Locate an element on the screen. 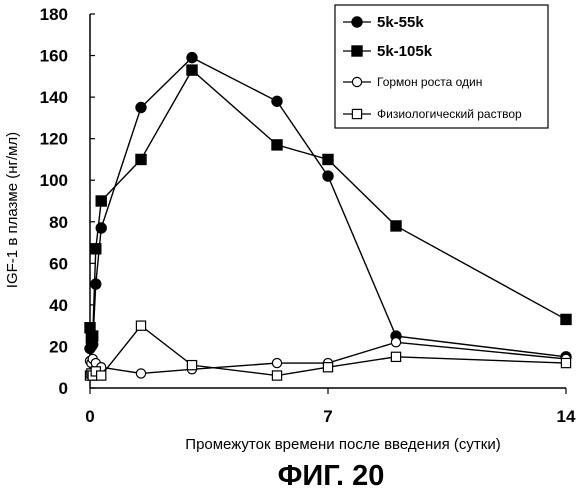 The width and height of the screenshot is (581, 500). legend-label: Гормон роста один is located at coordinates (429, 82).